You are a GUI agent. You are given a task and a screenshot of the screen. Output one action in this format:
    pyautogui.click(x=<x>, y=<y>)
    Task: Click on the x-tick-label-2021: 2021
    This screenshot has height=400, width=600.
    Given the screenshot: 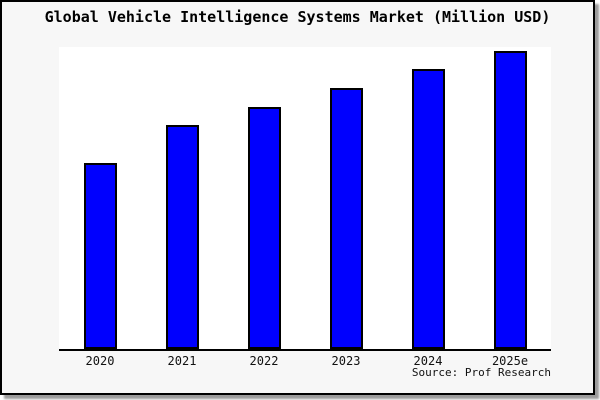 What is the action you would take?
    pyautogui.click(x=182, y=361)
    